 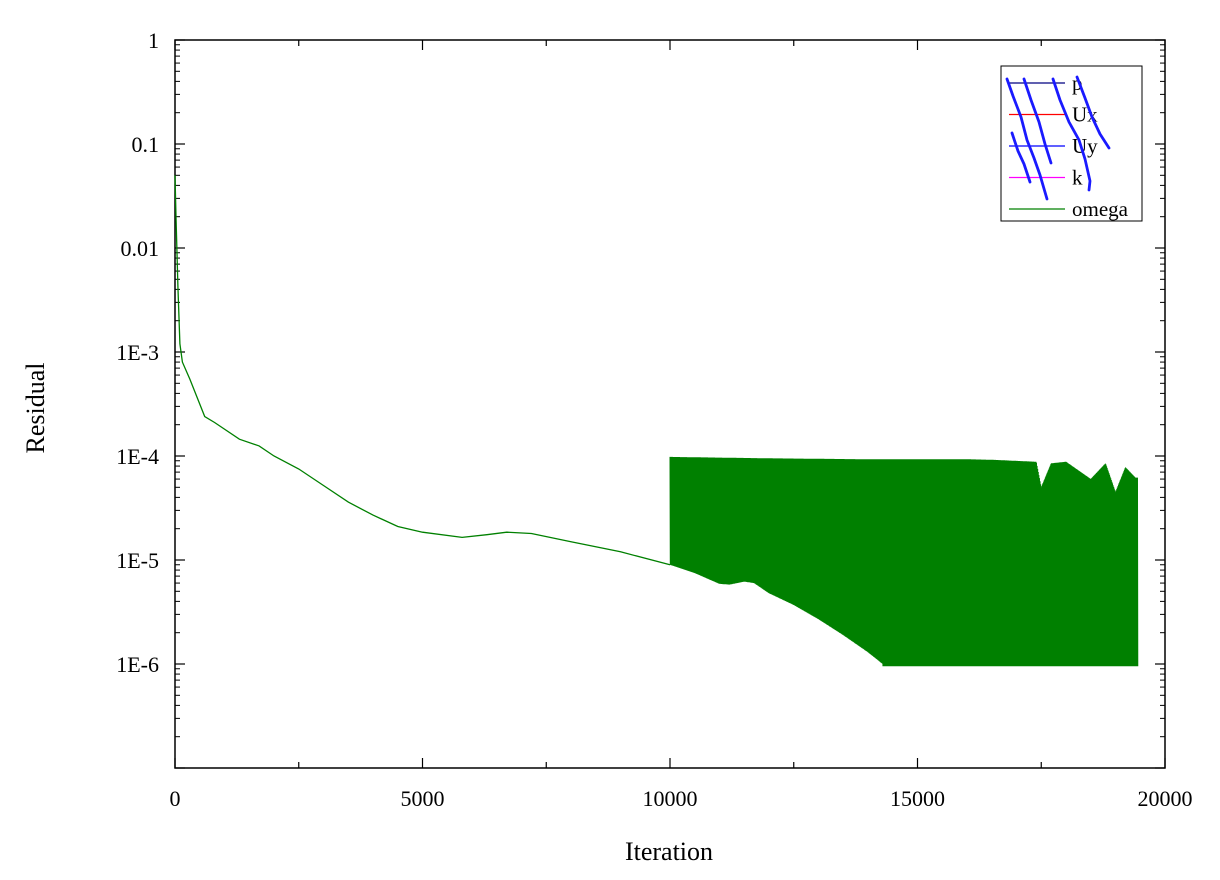 What do you see at coordinates (35, 408) in the screenshot?
I see `y-axis-title: Residual` at bounding box center [35, 408].